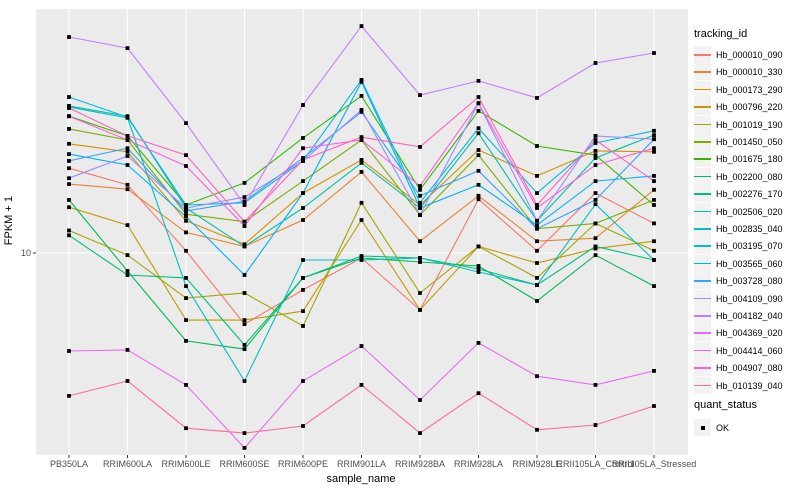 The width and height of the screenshot is (800, 500). What do you see at coordinates (749, 229) in the screenshot?
I see `legend-entry-label: Hb_002835_040` at bounding box center [749, 229].